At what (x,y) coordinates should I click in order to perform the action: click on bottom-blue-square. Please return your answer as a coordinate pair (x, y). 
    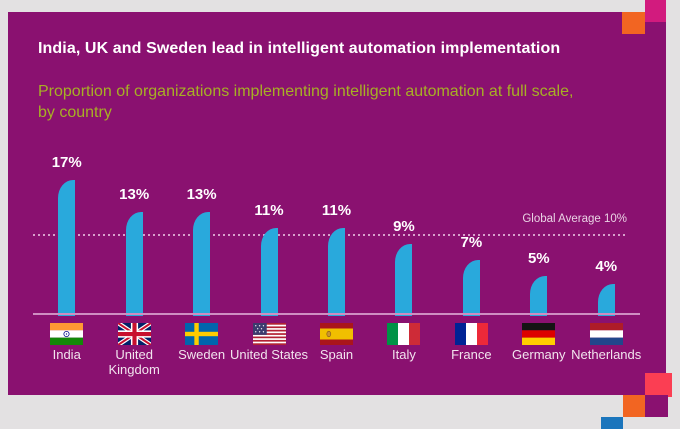
    Looking at the image, I should click on (612, 423).